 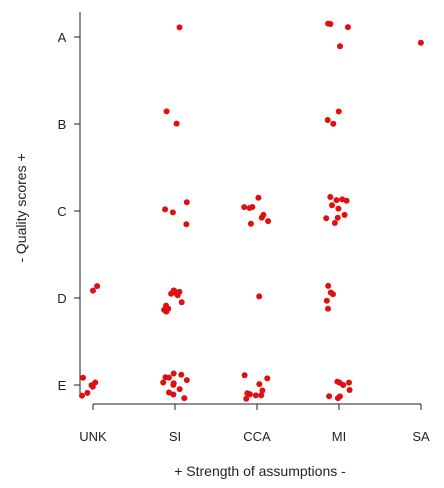 I want to click on x-tick-label: UNK, so click(x=93, y=436).